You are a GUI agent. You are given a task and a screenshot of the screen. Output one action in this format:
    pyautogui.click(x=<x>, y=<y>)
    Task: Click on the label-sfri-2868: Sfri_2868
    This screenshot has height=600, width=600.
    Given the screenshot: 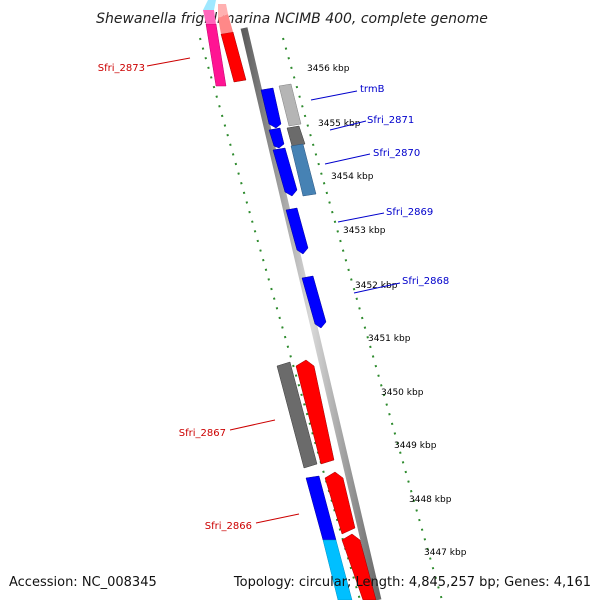 What is the action you would take?
    pyautogui.click(x=425, y=281)
    